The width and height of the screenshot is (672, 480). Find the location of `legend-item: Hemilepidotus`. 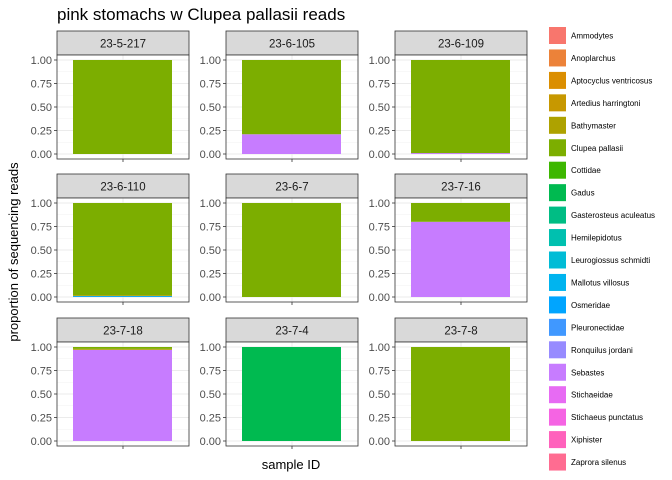

legend-item: Hemilepidotus is located at coordinates (585, 238).